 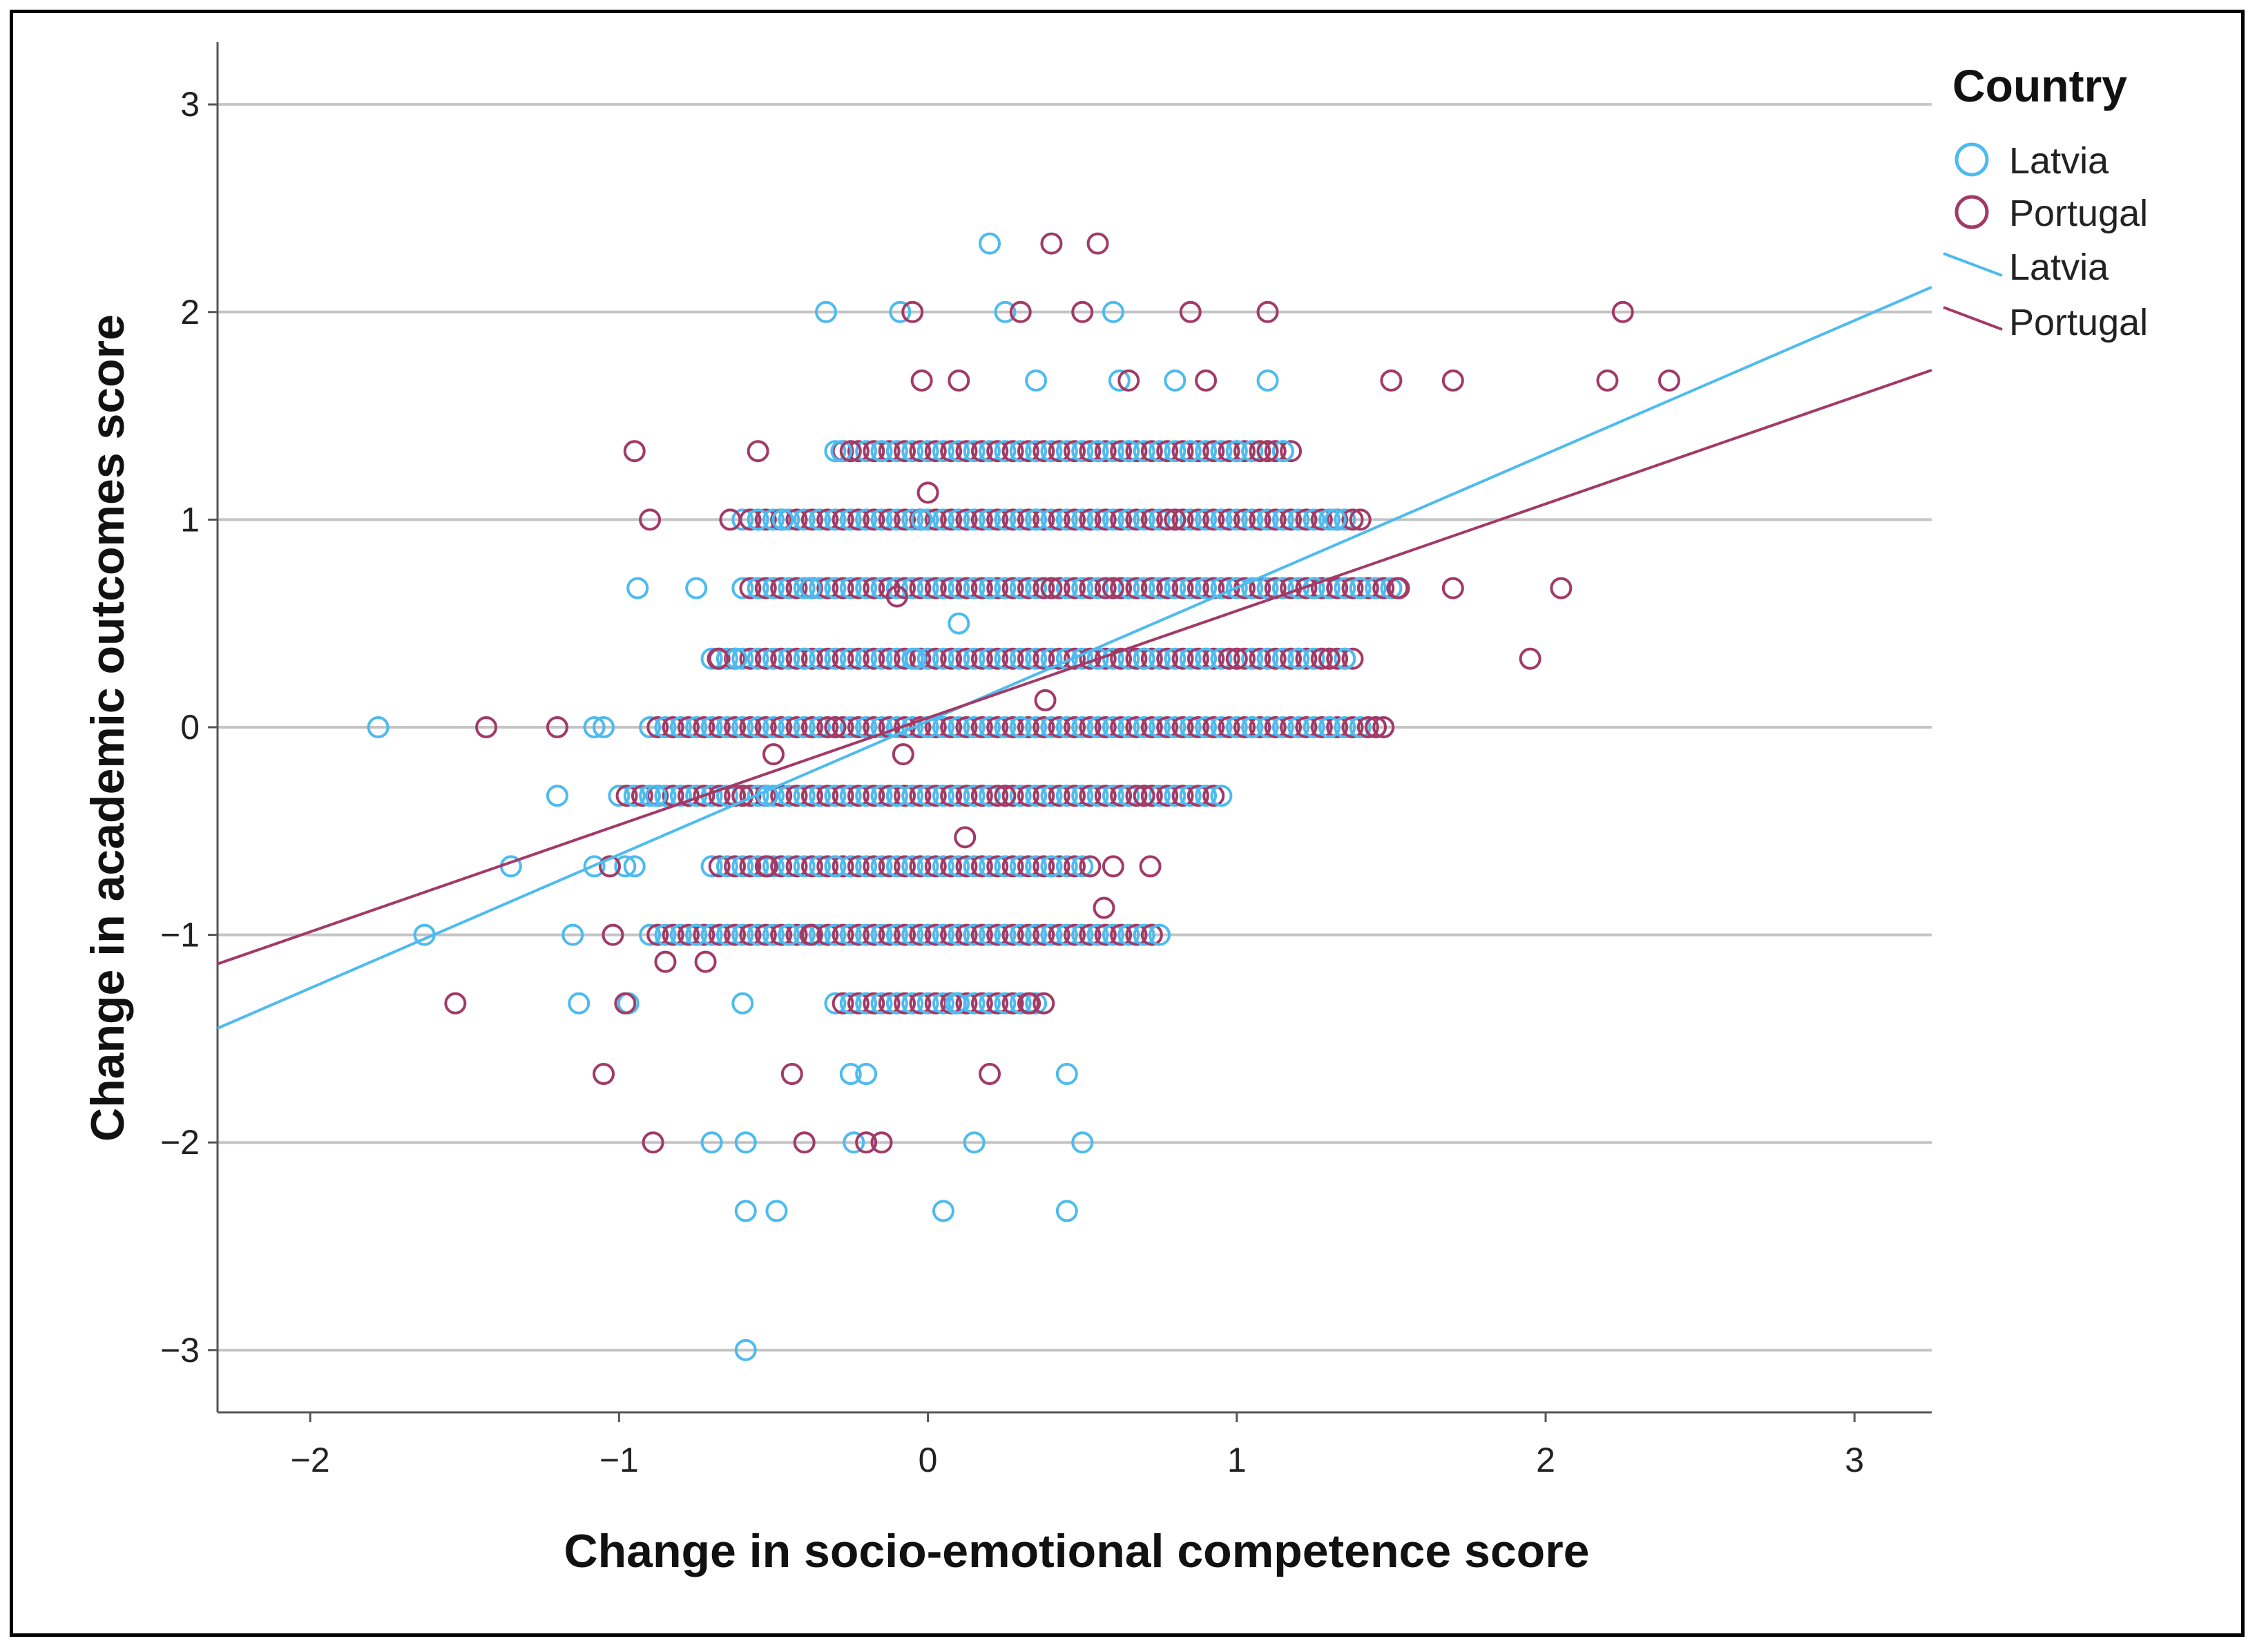 I want to click on legend-line-latvia, so click(x=1973, y=264).